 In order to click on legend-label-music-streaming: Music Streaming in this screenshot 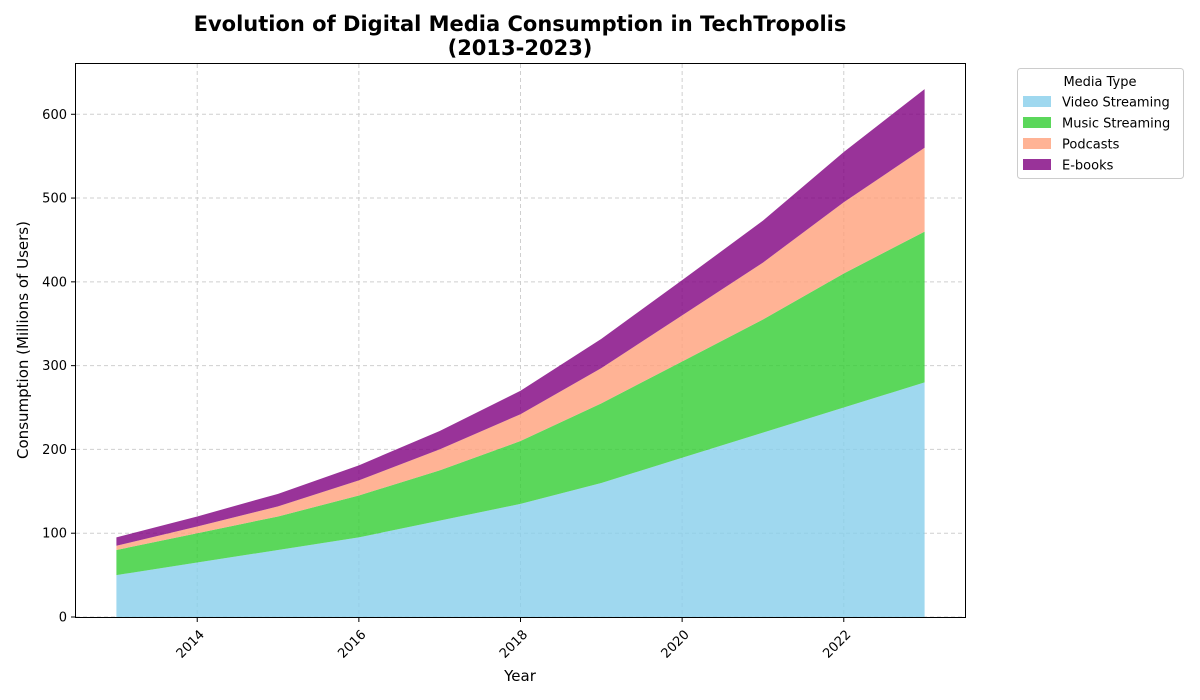, I will do `click(1116, 124)`.